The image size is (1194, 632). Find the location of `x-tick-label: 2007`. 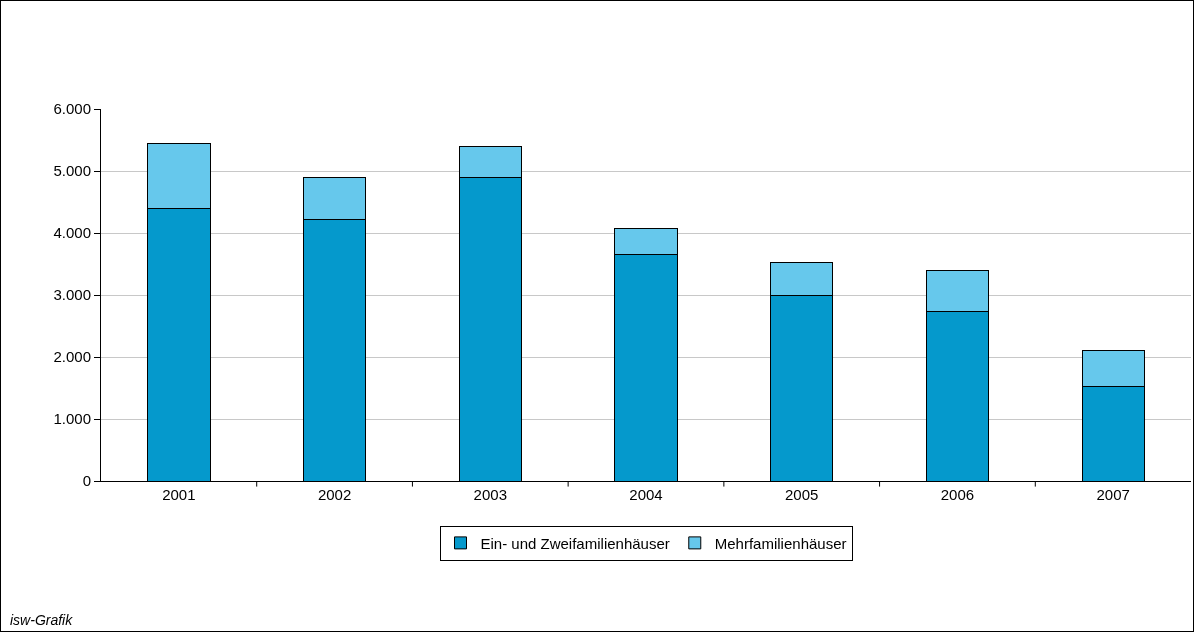

x-tick-label: 2007 is located at coordinates (1113, 494).